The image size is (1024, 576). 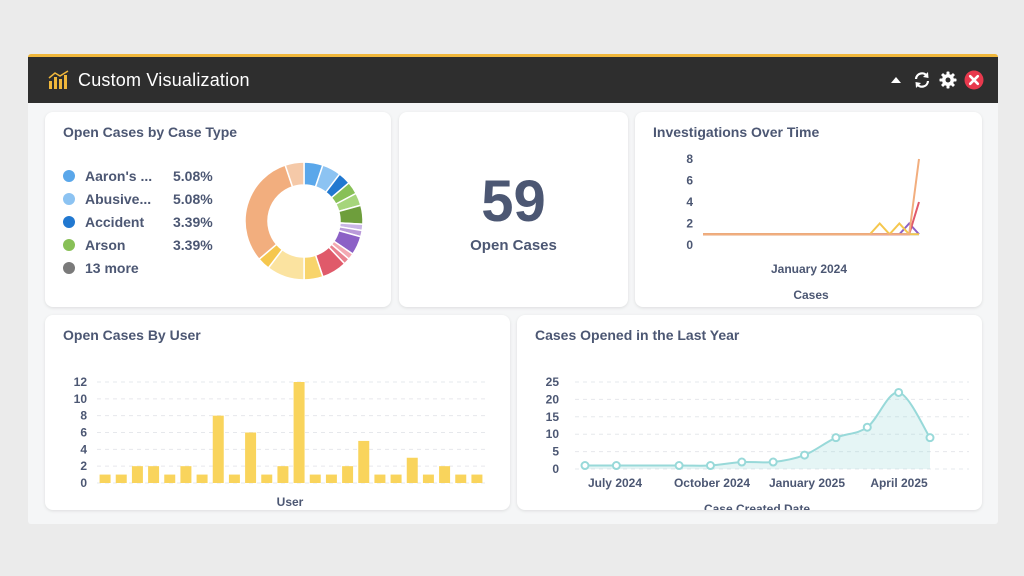 I want to click on legend-item: Aaron's ... 5.08%, so click(x=148, y=175).